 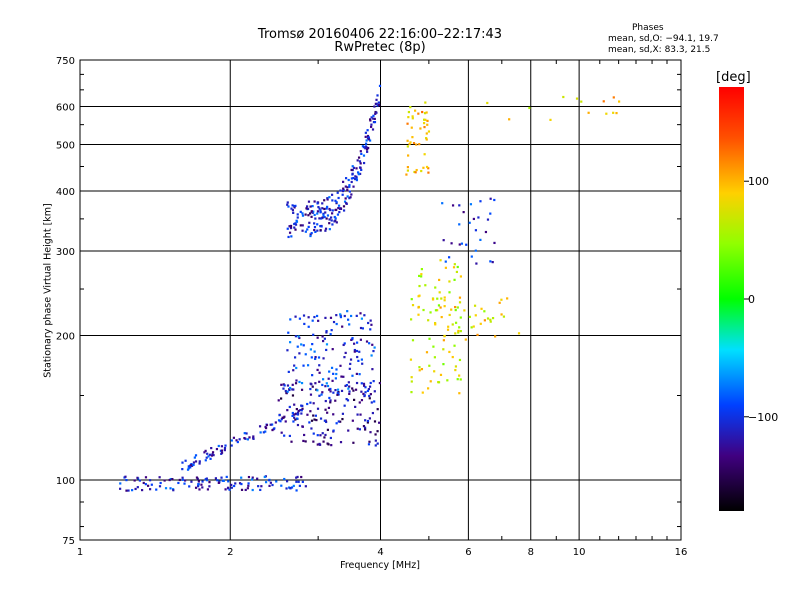 What do you see at coordinates (380, 47) in the screenshot?
I see `chart-subtitle: RwPretec (8p)` at bounding box center [380, 47].